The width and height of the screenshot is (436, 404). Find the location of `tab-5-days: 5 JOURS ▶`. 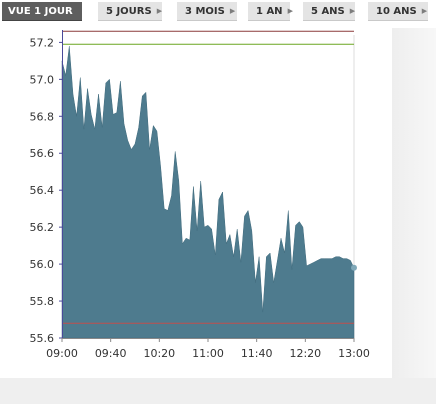

tab-5-days: 5 JOURS ▶ is located at coordinates (130, 11).